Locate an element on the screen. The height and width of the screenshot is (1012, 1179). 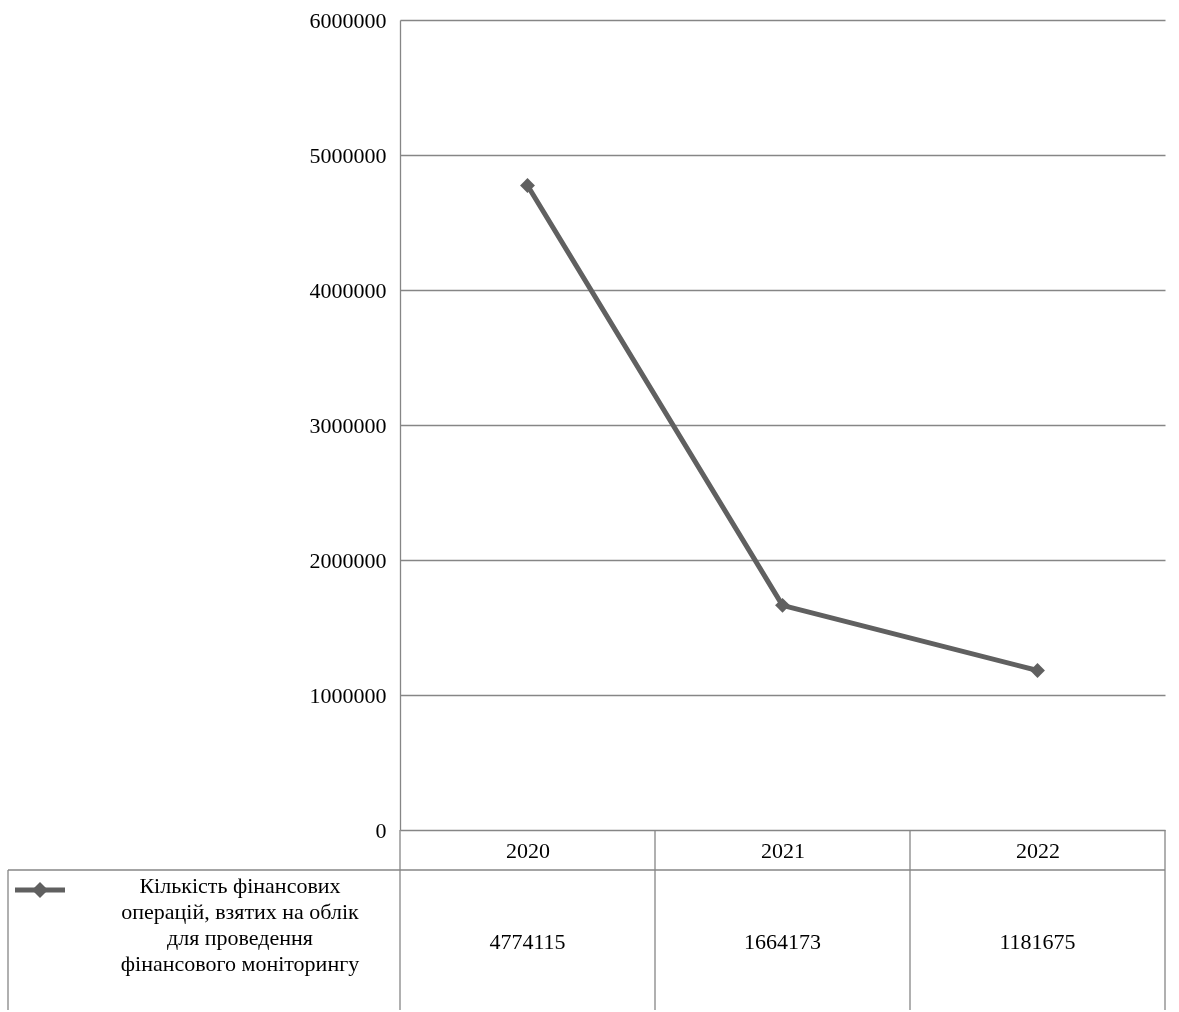
x-tick-label: 2020 is located at coordinates (528, 850).